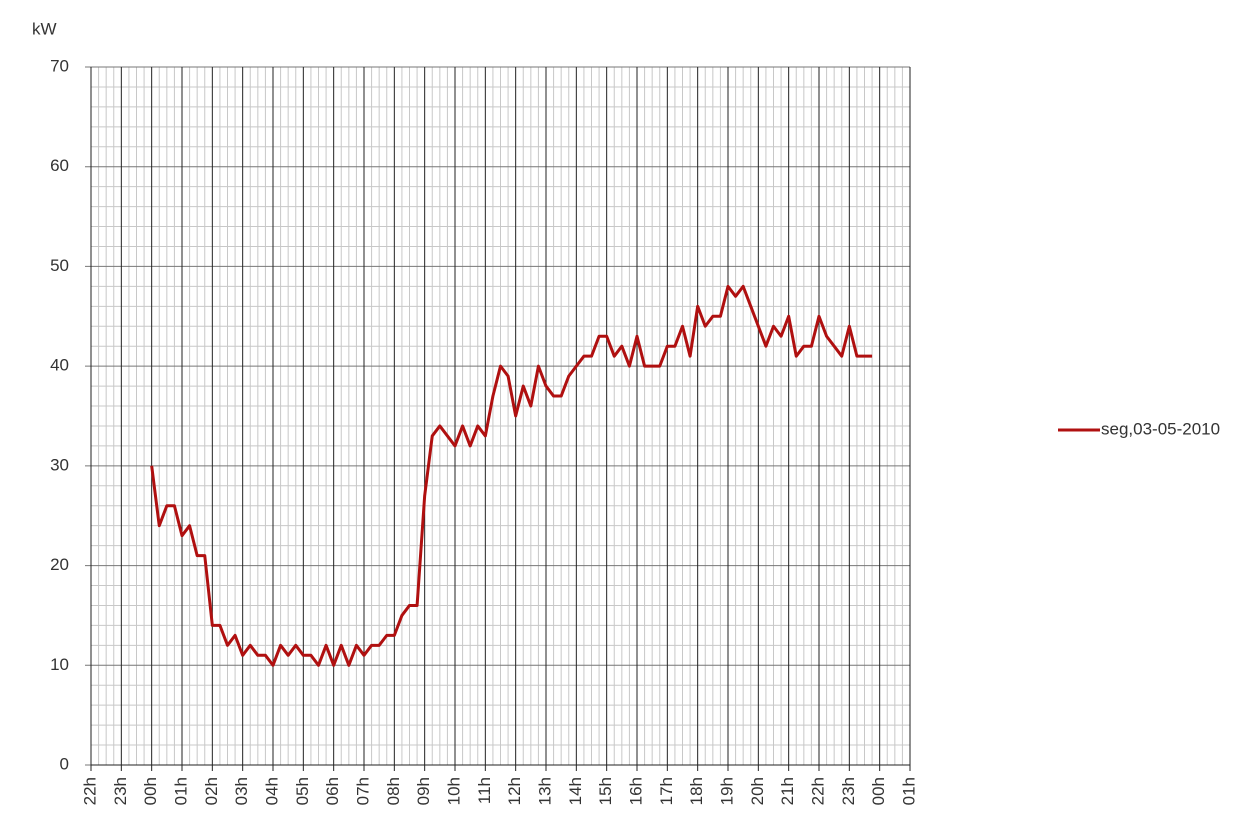 This screenshot has width=1254, height=837. What do you see at coordinates (59, 165) in the screenshot?
I see `y-tick-label: 60` at bounding box center [59, 165].